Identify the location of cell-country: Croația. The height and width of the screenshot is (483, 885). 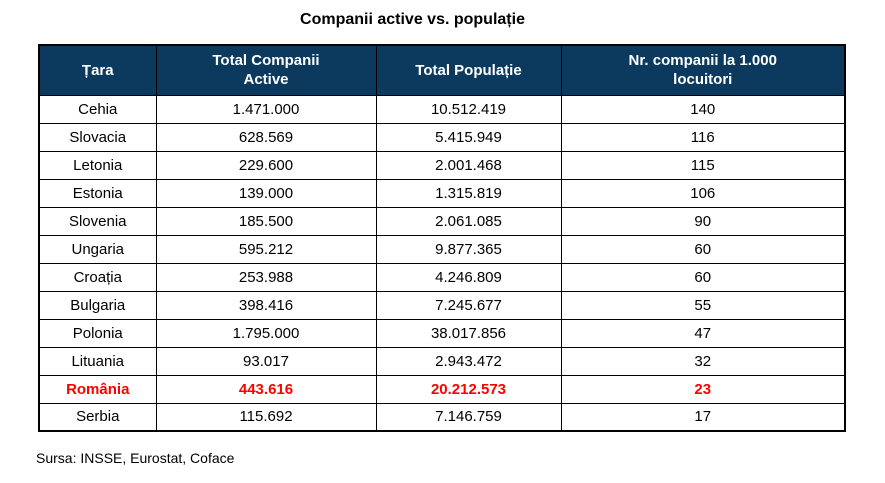
(97, 277).